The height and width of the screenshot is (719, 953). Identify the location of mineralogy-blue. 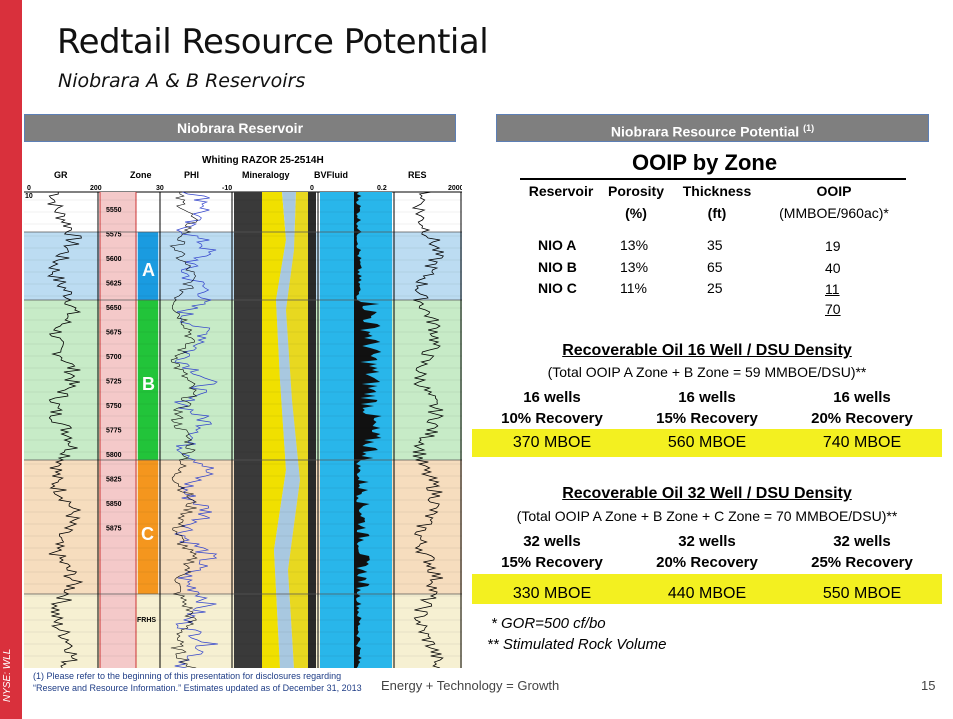
(287, 430).